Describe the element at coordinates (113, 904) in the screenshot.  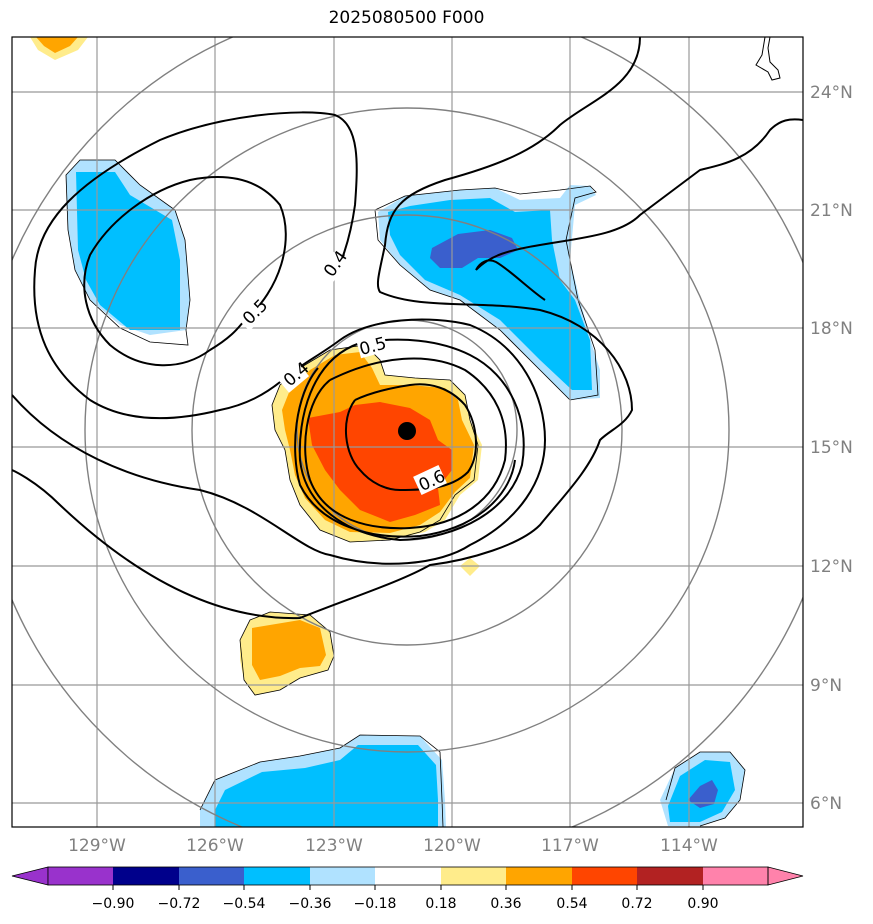
I see `colorbar-tick-0: −0.90` at that location.